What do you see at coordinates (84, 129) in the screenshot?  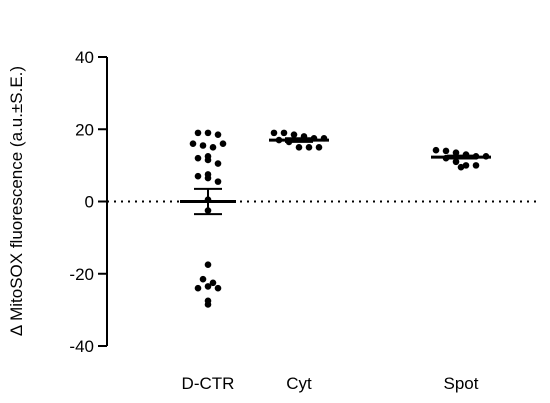 I see `y-tick-label: 20` at bounding box center [84, 129].